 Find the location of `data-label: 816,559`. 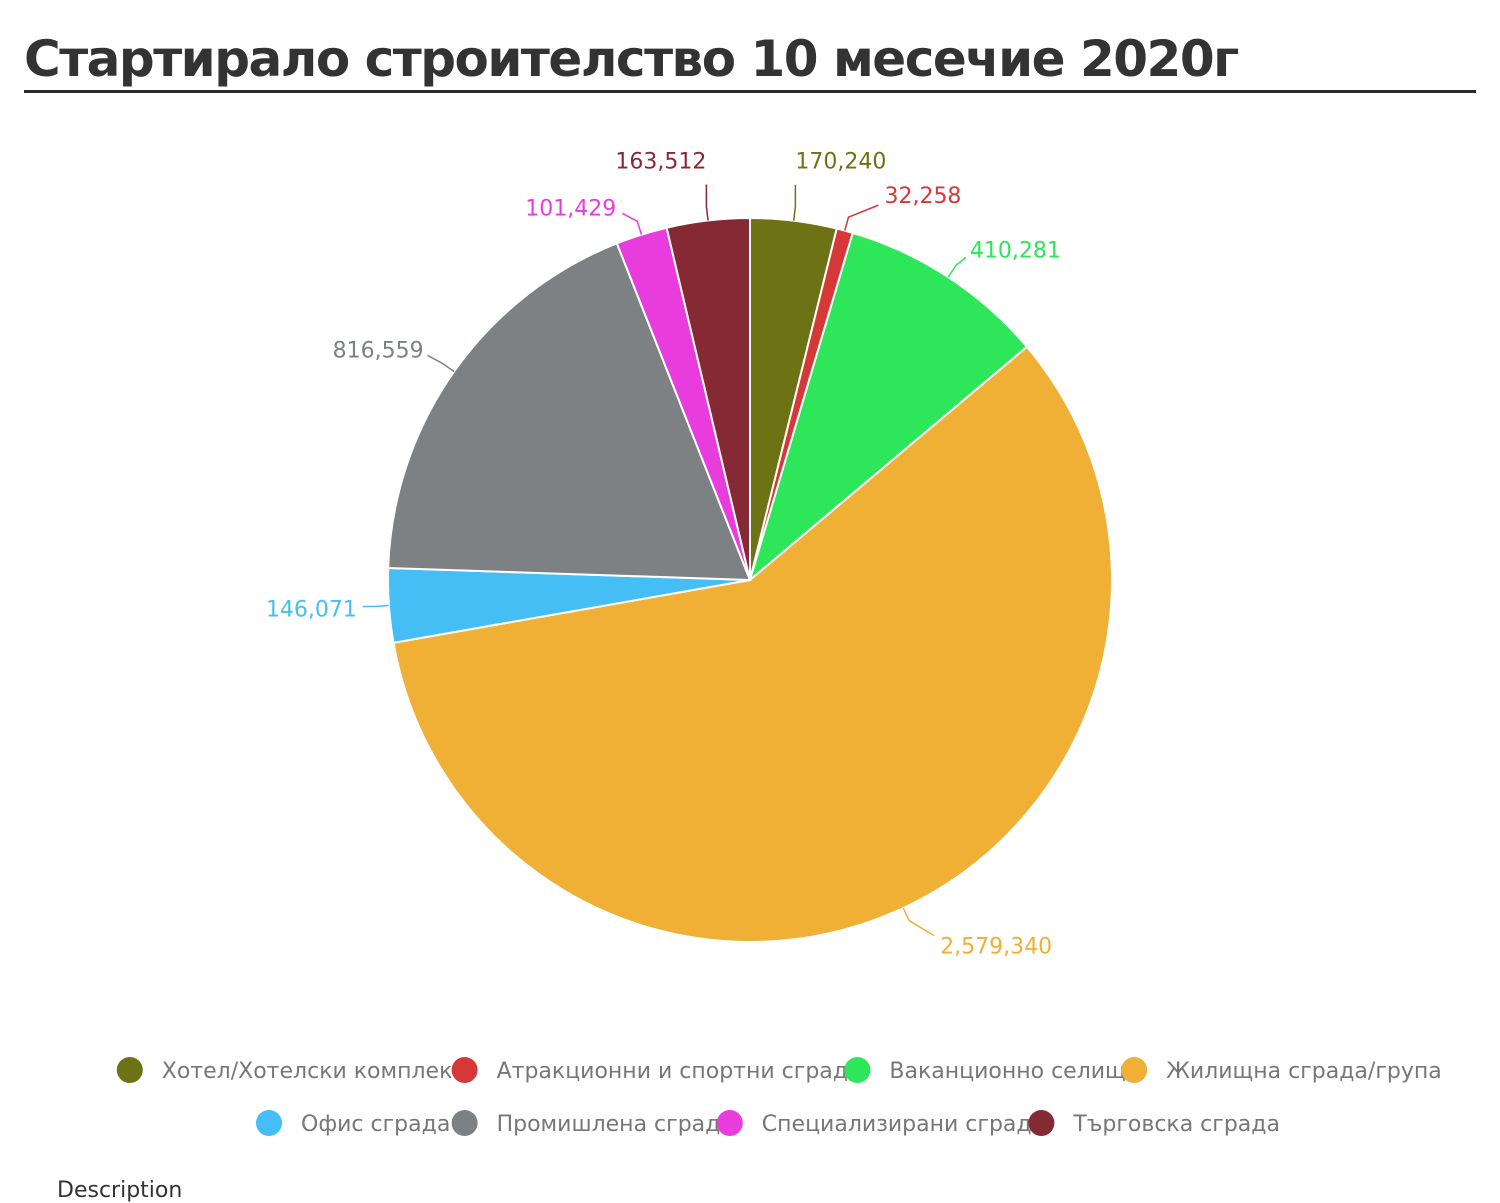

data-label: 816,559 is located at coordinates (378, 350).